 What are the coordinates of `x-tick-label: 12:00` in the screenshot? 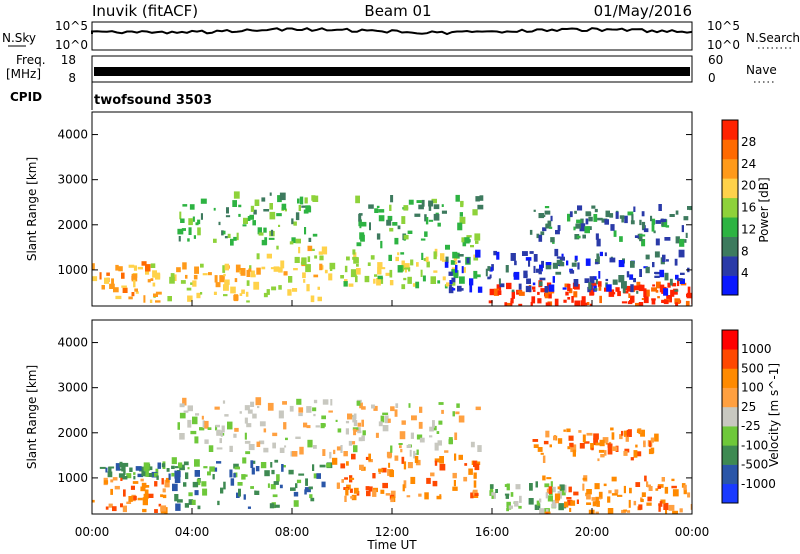 It's located at (392, 532).